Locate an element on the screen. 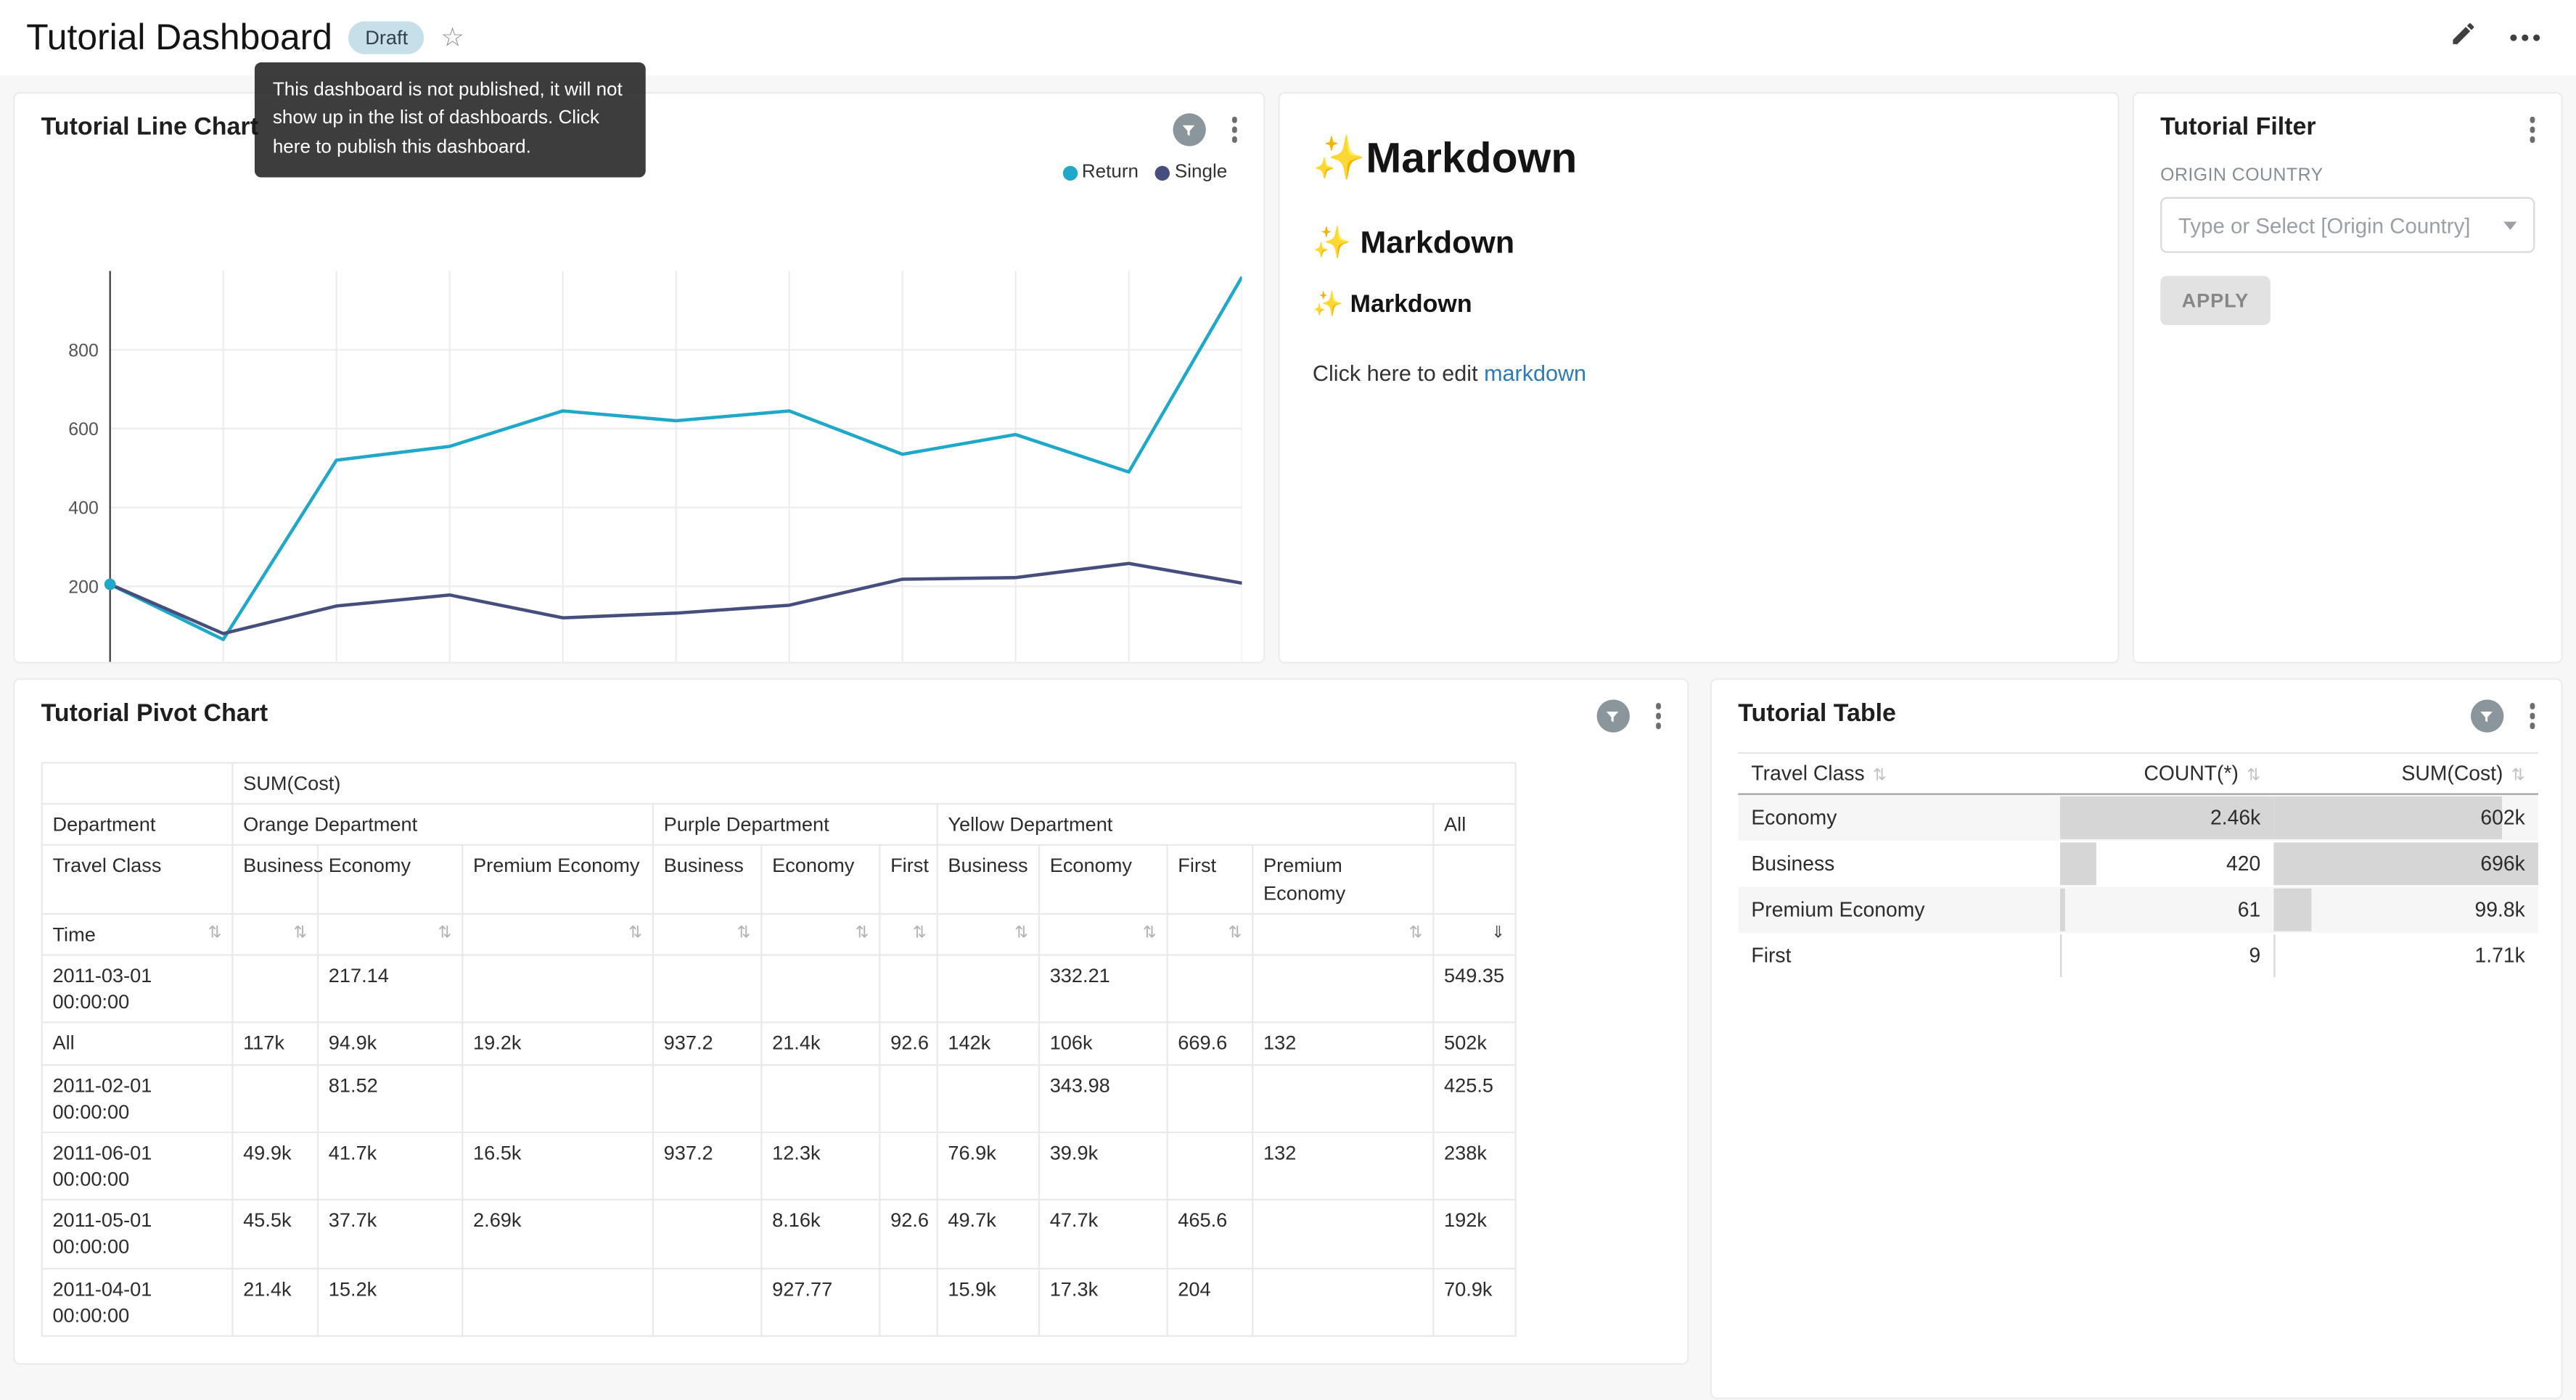 The height and width of the screenshot is (1400, 2576). pivot-value-cell: 8.16k is located at coordinates (820, 1234).